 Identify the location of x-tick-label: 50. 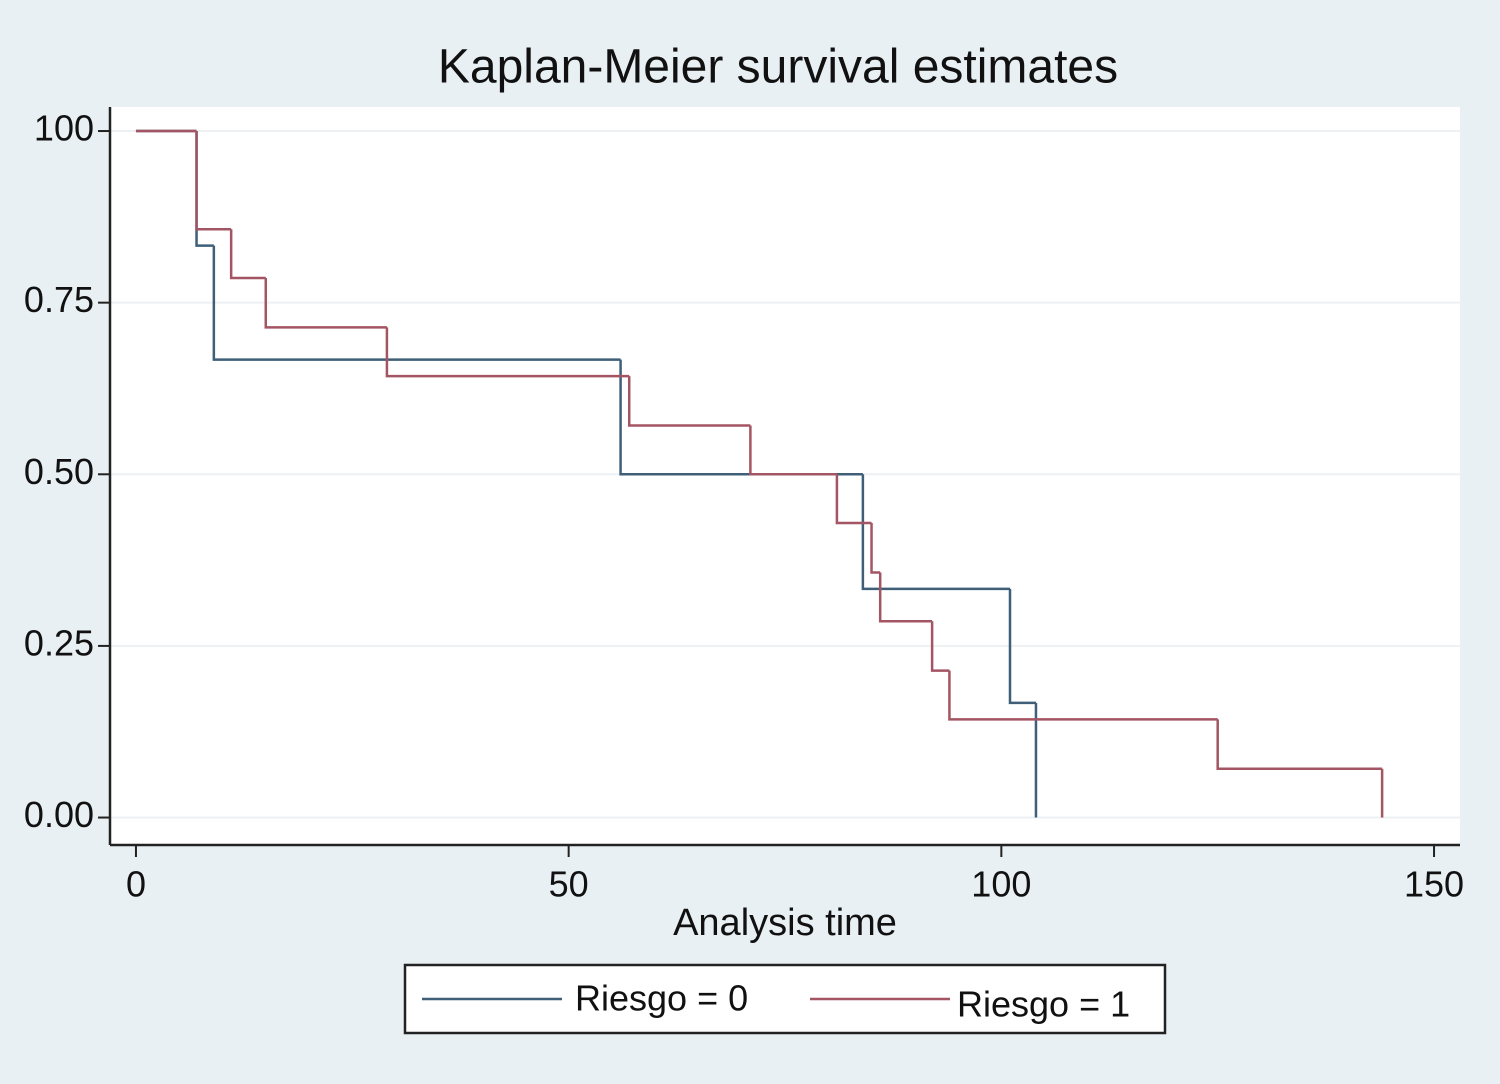
(569, 884).